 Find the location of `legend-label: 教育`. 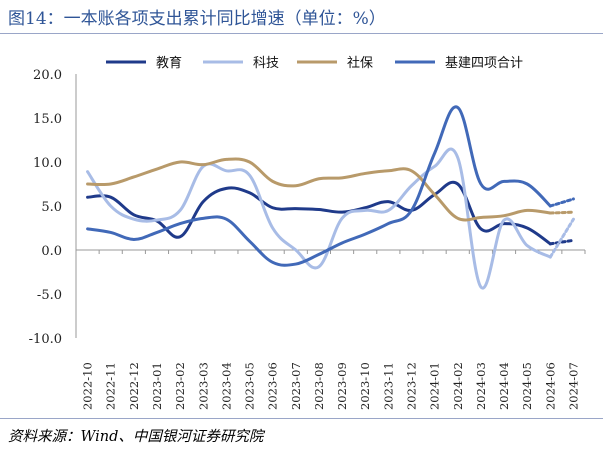

legend-label: 教育 is located at coordinates (169, 63).